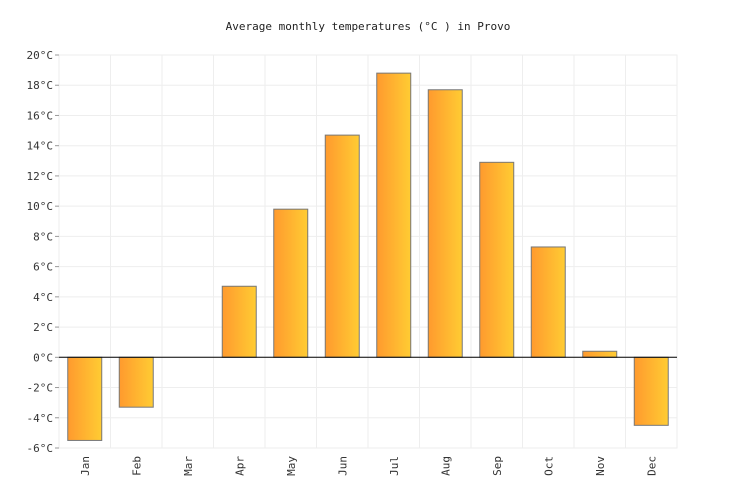 This screenshot has height=500, width=736. Describe the element at coordinates (40, 418) in the screenshot. I see `y-tick-label: -4°C` at that location.